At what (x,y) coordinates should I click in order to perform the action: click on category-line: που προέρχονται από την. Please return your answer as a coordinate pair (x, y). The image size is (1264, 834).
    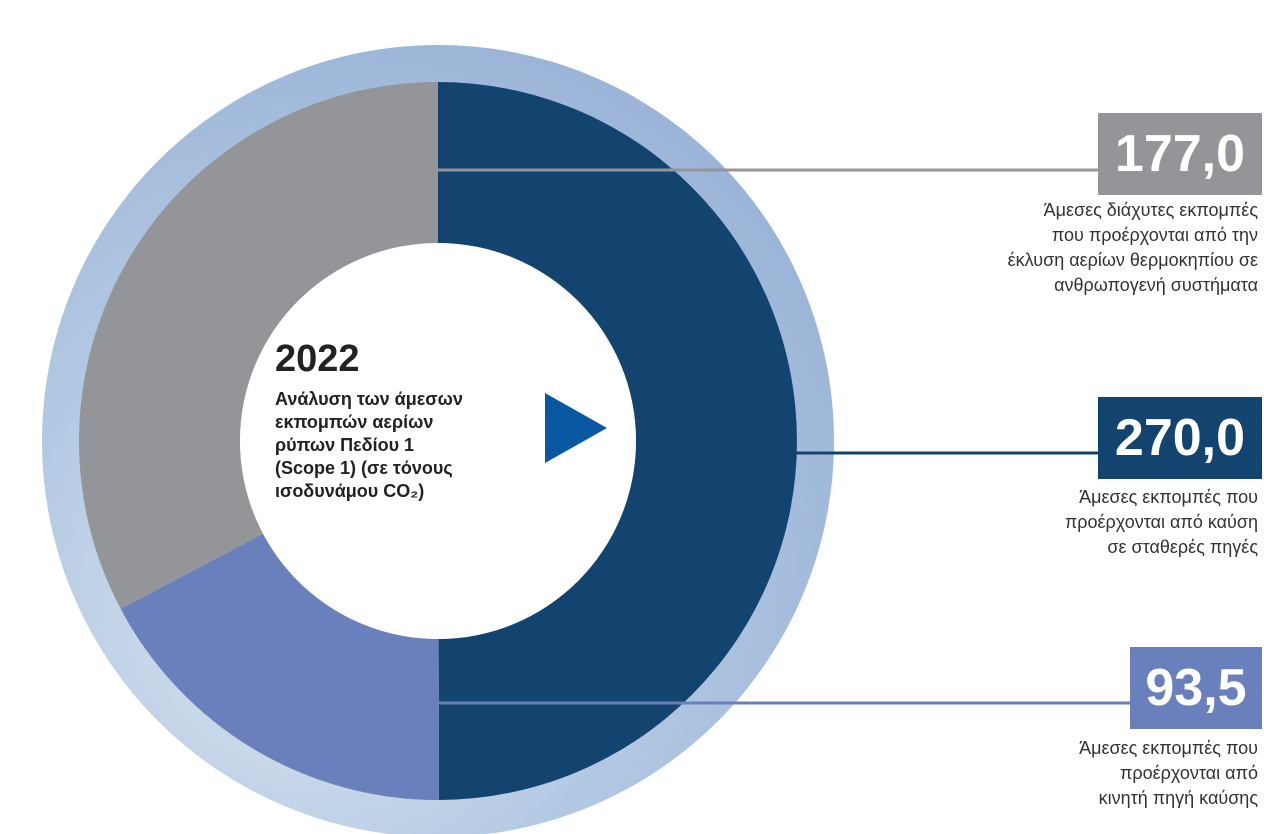
    Looking at the image, I should click on (1154, 235).